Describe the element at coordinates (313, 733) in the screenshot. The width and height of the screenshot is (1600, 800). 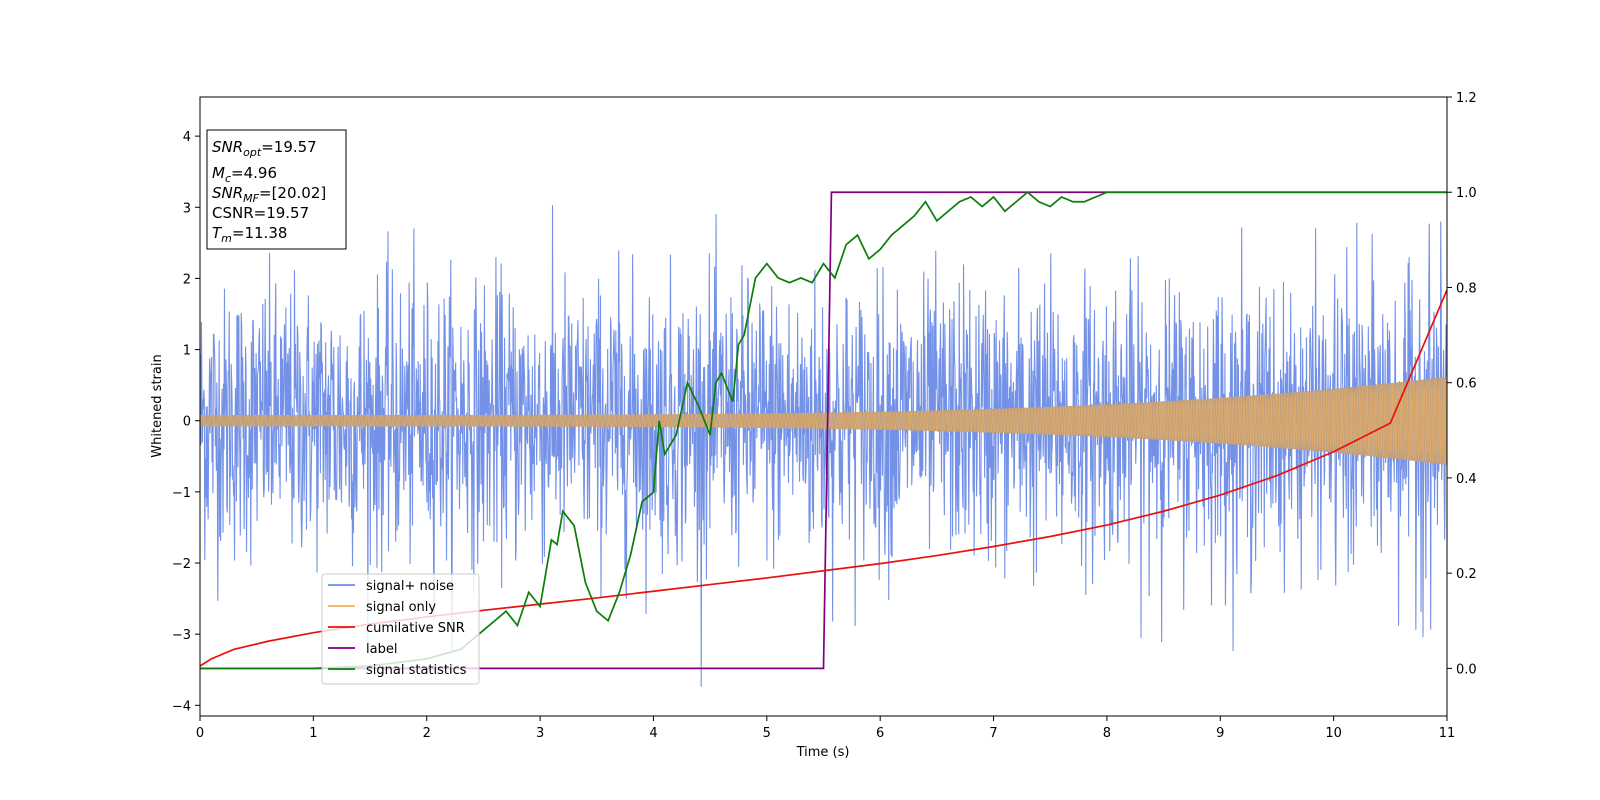
I see `x-tick-label: 1` at that location.